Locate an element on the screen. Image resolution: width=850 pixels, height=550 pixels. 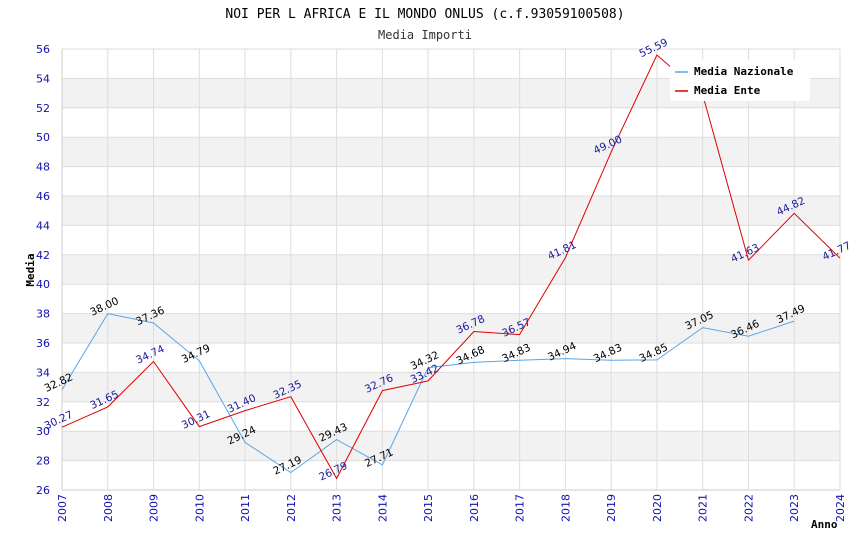
x-tick-label: 2013 is located at coordinates (337, 508).